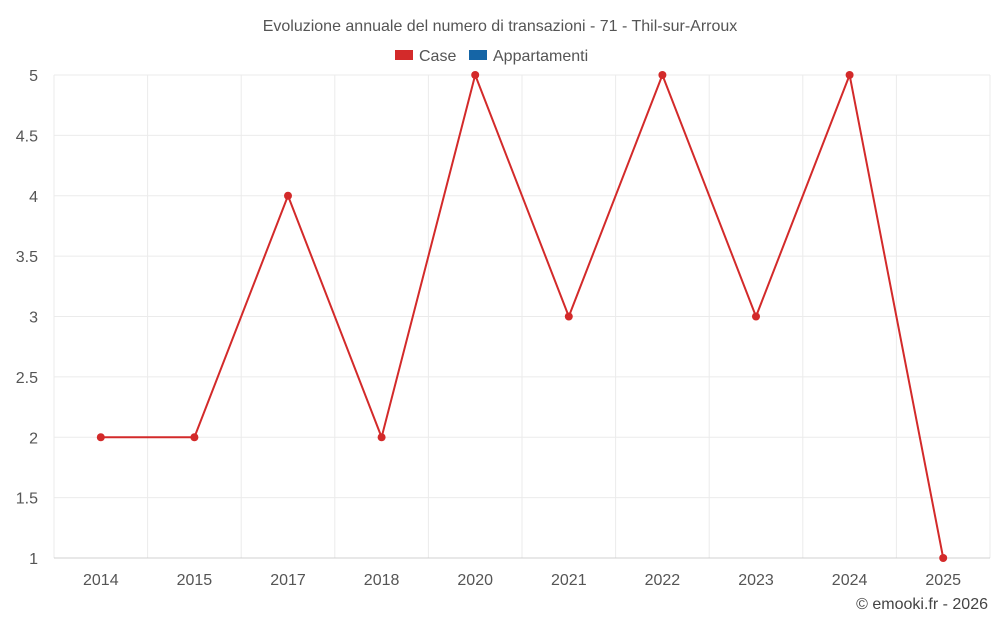 The width and height of the screenshot is (1000, 625). Describe the element at coordinates (475, 580) in the screenshot. I see `x-tick-label: 2020` at that location.